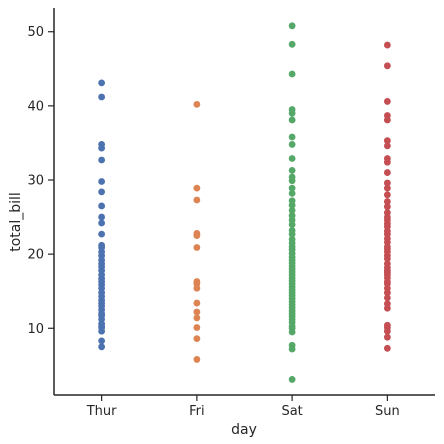 The image size is (444, 444). Describe the element at coordinates (16, 222) in the screenshot. I see `y-axis-label: total_bill` at that location.